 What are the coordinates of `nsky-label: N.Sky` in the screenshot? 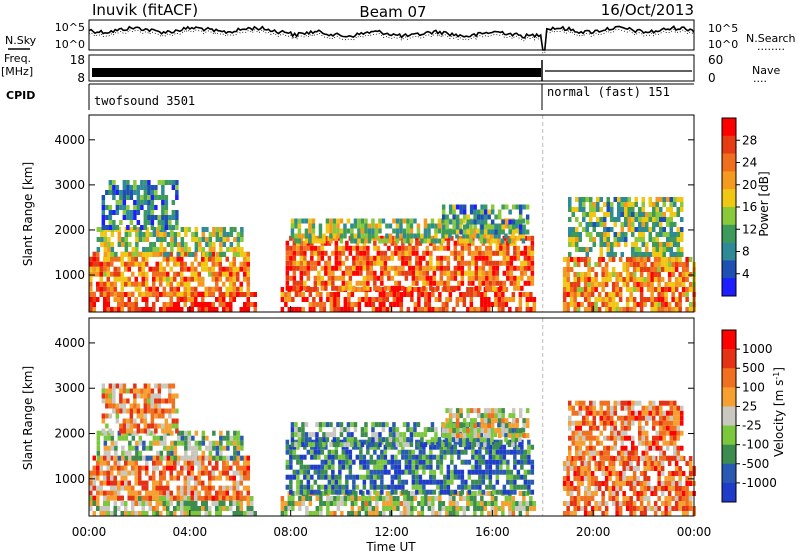 It's located at (21, 40).